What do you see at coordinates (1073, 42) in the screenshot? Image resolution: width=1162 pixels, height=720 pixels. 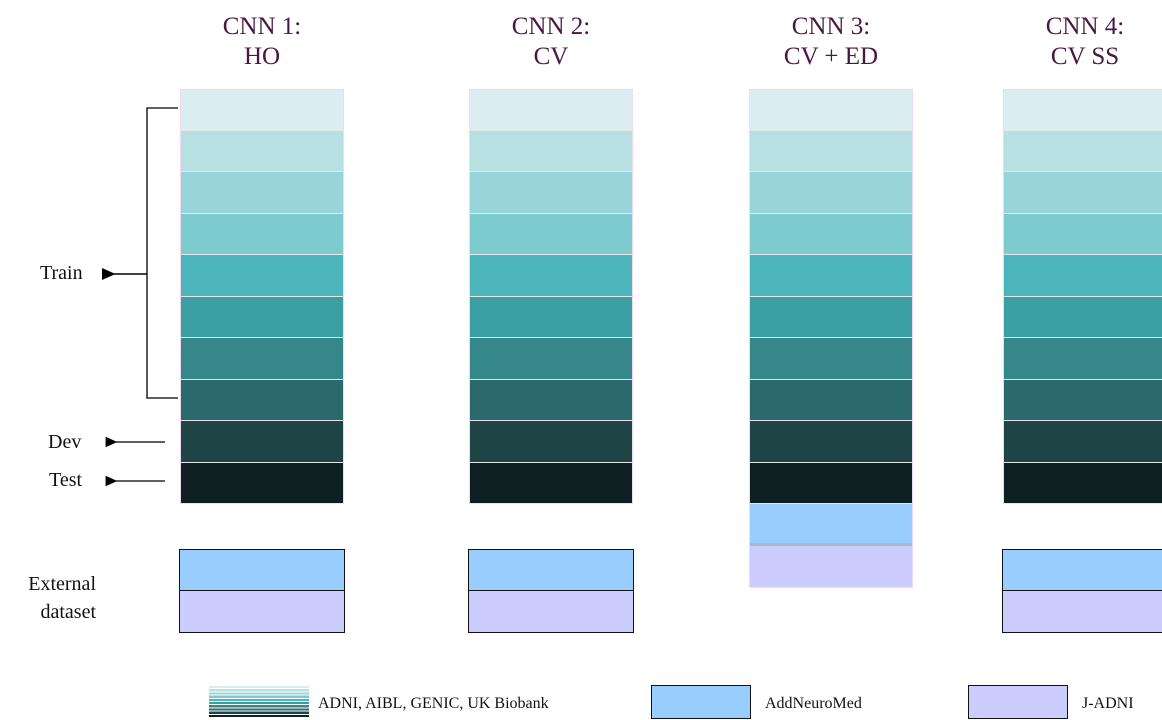 I see `column-title-4: CNN 4: CV SS` at bounding box center [1073, 42].